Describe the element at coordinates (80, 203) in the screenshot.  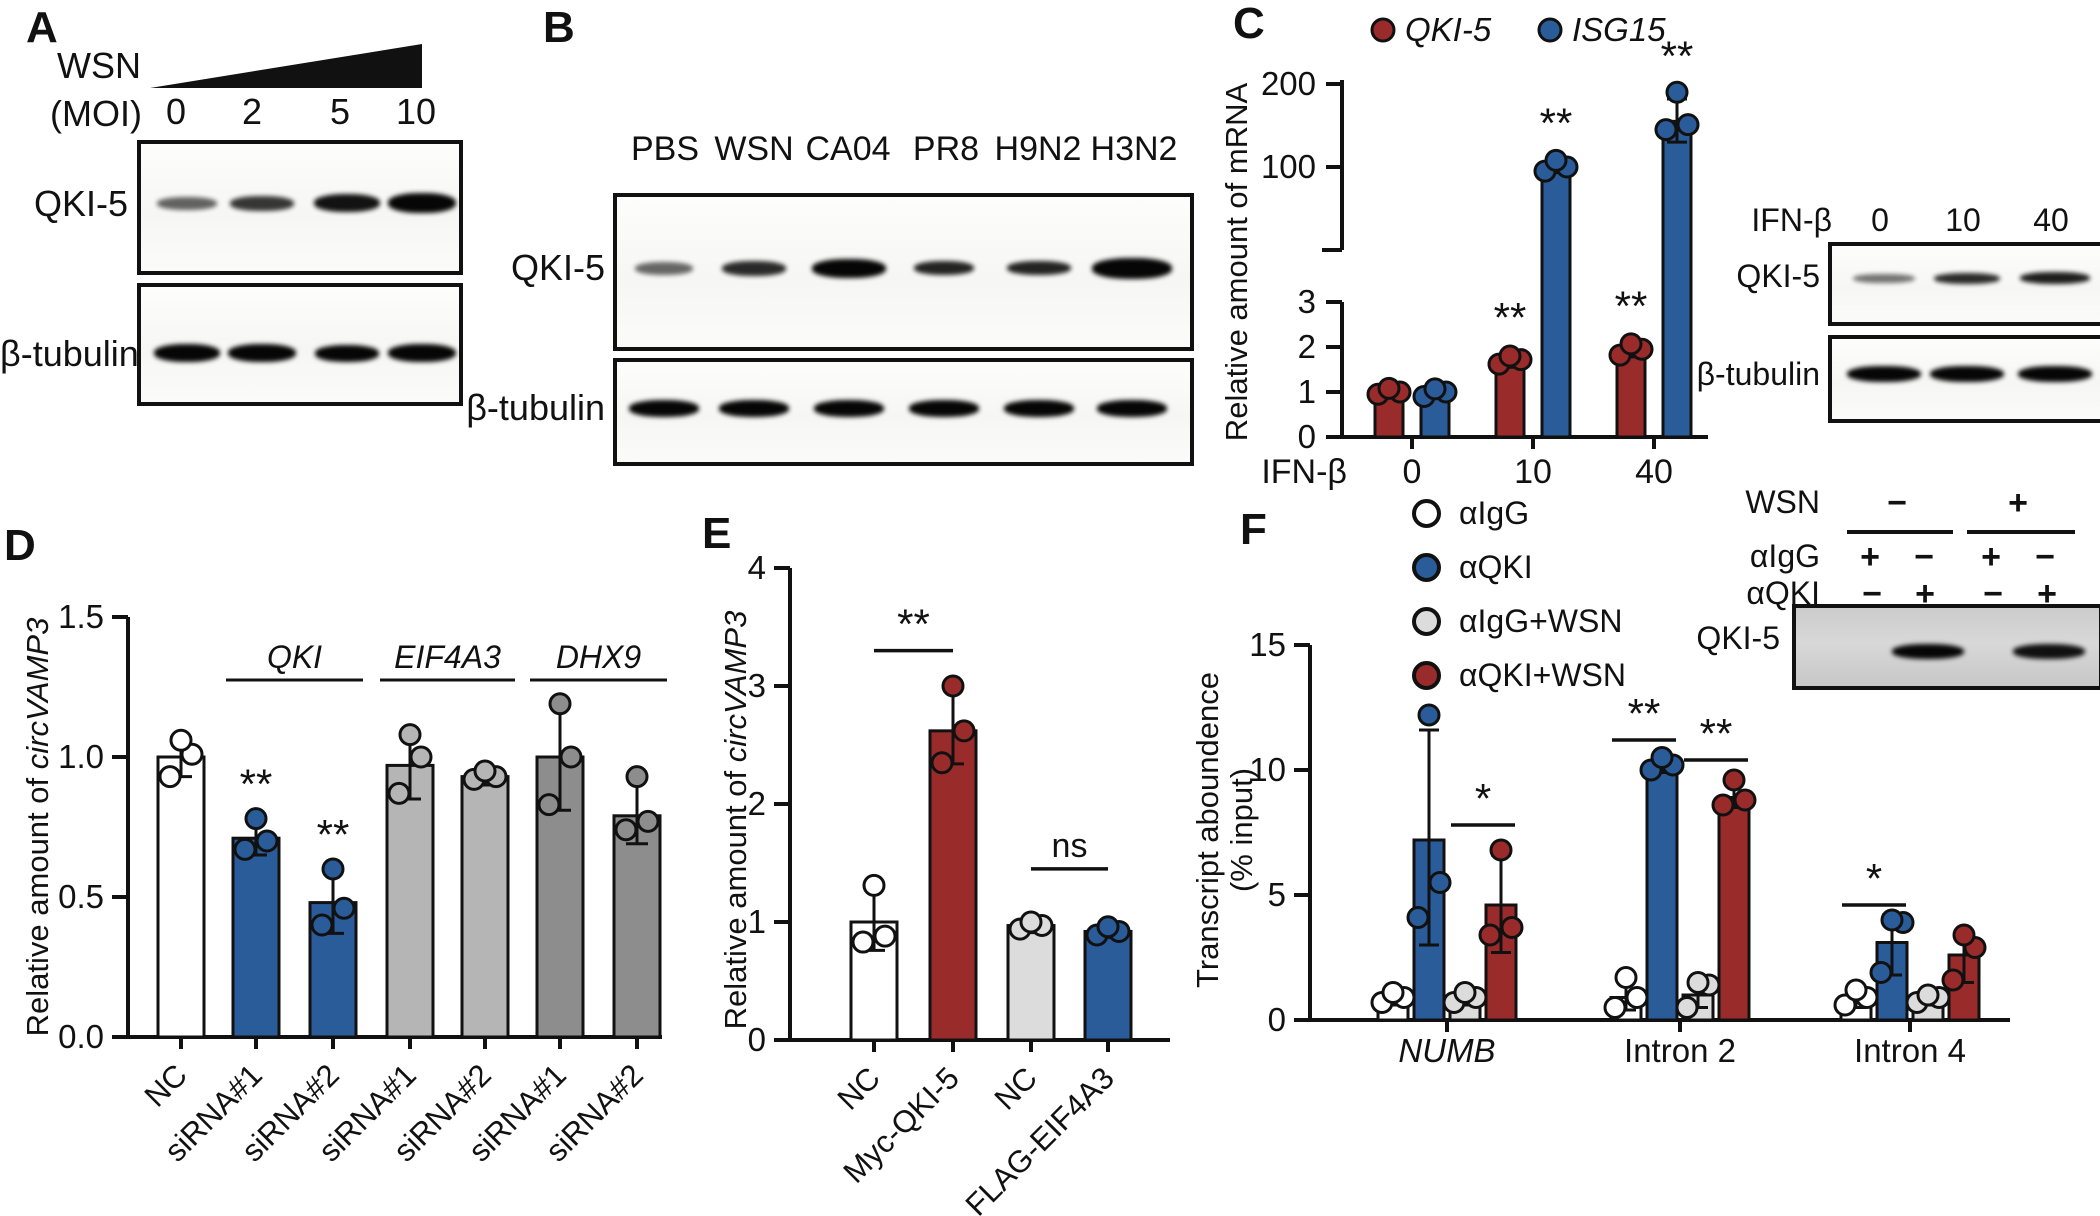
I see `panel-a-qki5-label: QKI-5` at that location.